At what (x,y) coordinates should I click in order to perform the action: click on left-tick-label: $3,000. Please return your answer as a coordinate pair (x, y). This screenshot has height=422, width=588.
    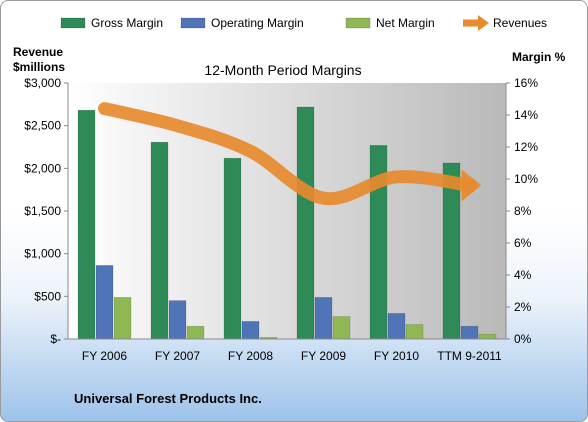
    Looking at the image, I should click on (42, 83).